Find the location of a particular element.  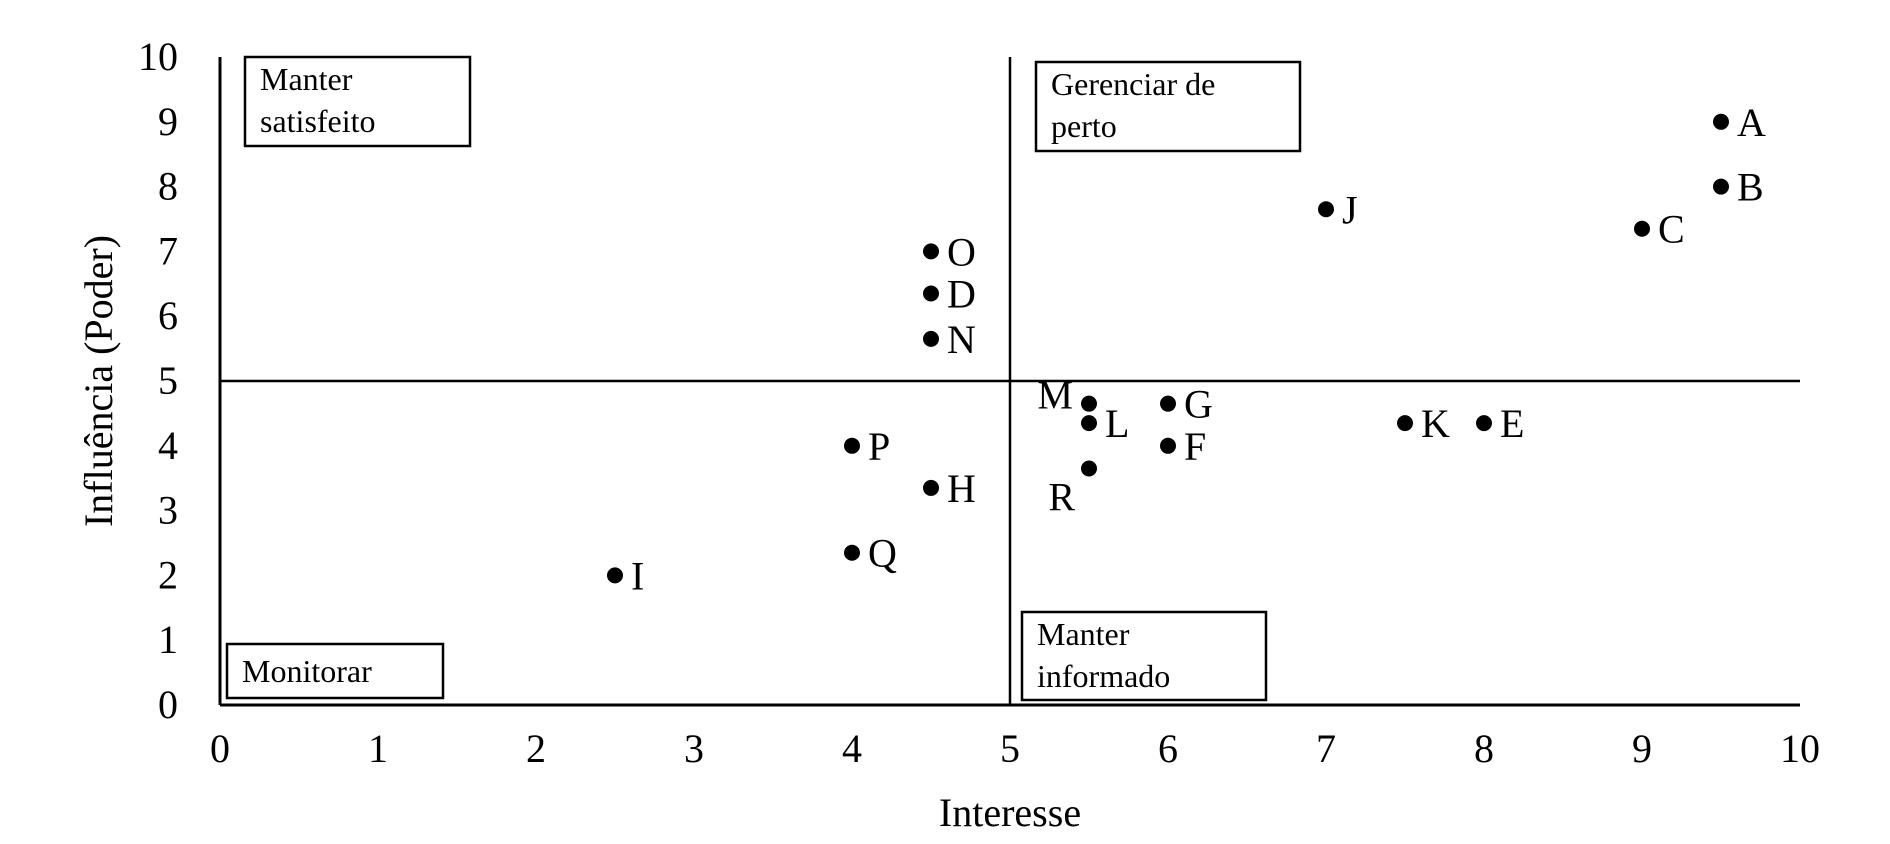

point-r: R is located at coordinates (1072, 489).